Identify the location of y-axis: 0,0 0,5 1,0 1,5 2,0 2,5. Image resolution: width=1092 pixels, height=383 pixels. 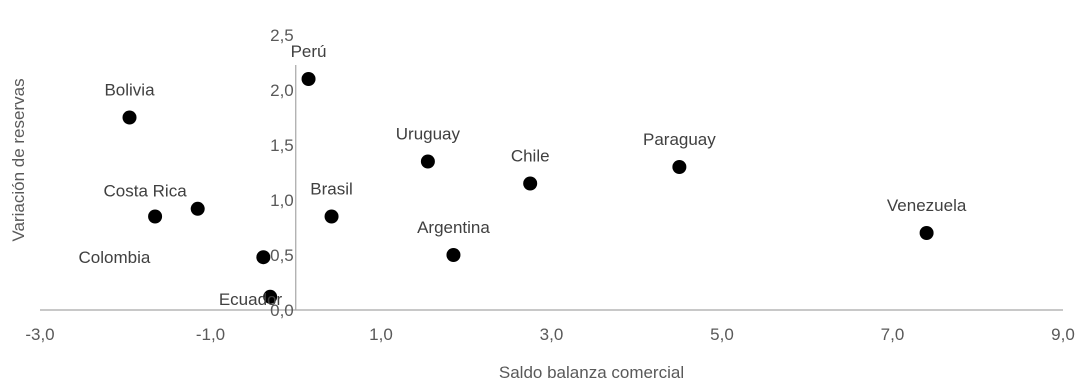
(283, 173).